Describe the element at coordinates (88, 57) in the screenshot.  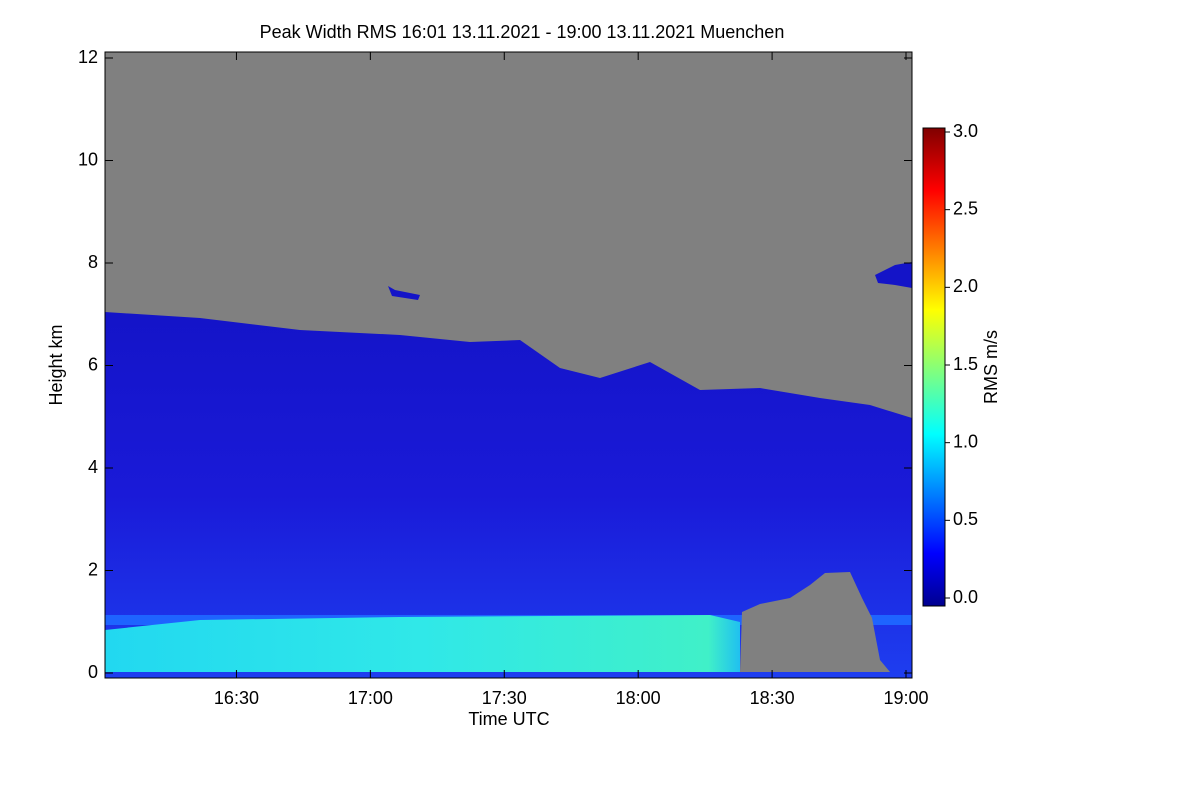
I see `y-tick-label: 12` at that location.